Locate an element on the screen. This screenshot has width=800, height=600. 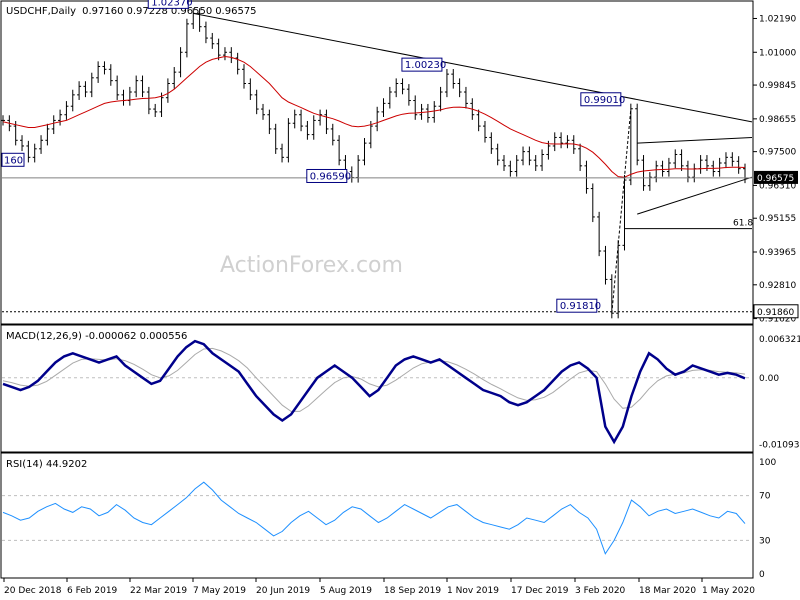
x-tick-label: 1 May 2020 is located at coordinates (728, 591).